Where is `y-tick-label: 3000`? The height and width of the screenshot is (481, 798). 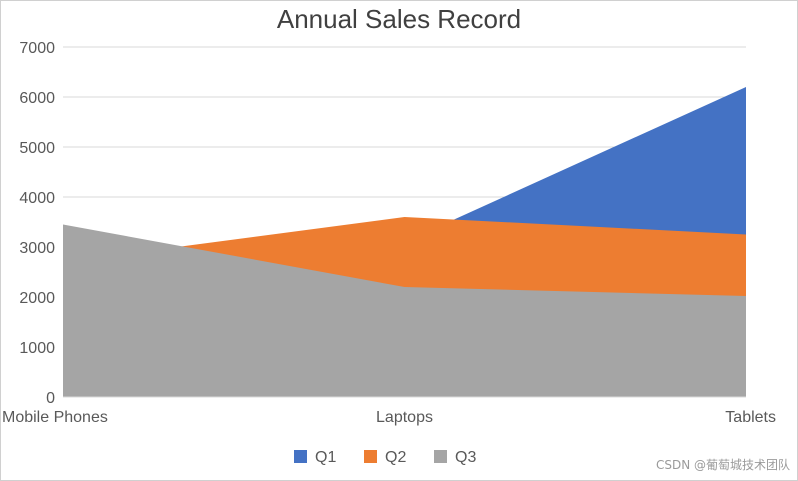
y-tick-label: 3000 is located at coordinates (37, 248).